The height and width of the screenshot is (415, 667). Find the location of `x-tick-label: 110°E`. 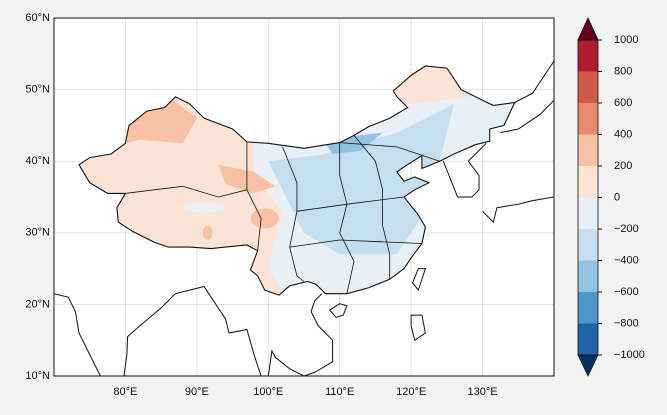

x-tick-label: 110°E is located at coordinates (339, 392).